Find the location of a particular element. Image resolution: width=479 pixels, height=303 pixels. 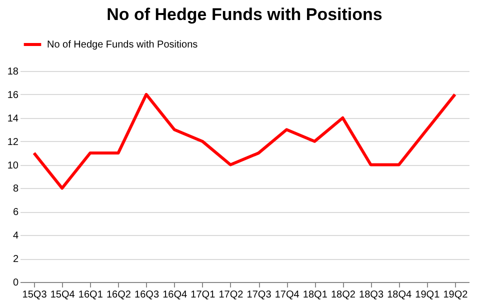

x-tick-label: 18Q4 is located at coordinates (399, 295).